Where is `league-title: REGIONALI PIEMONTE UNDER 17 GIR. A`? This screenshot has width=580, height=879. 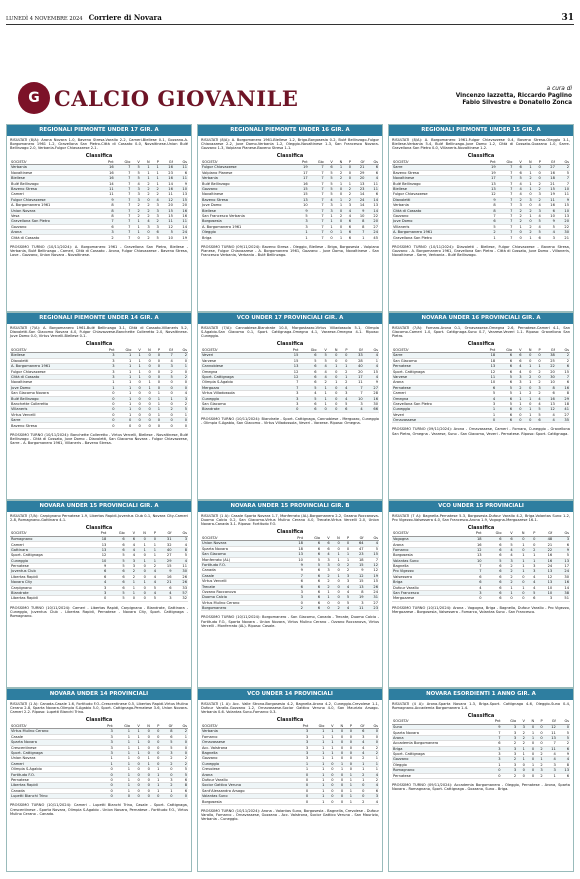
league-title: REGIONALI PIEMONTE UNDER 17 GIR. A is located at coordinates (99, 130).